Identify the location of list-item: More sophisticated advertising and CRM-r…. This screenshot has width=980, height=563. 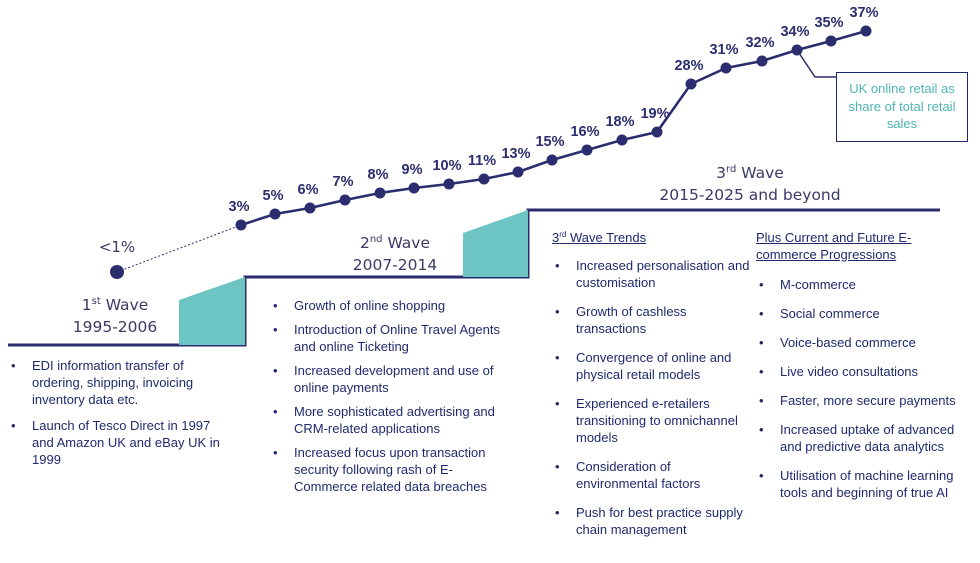
(385, 420).